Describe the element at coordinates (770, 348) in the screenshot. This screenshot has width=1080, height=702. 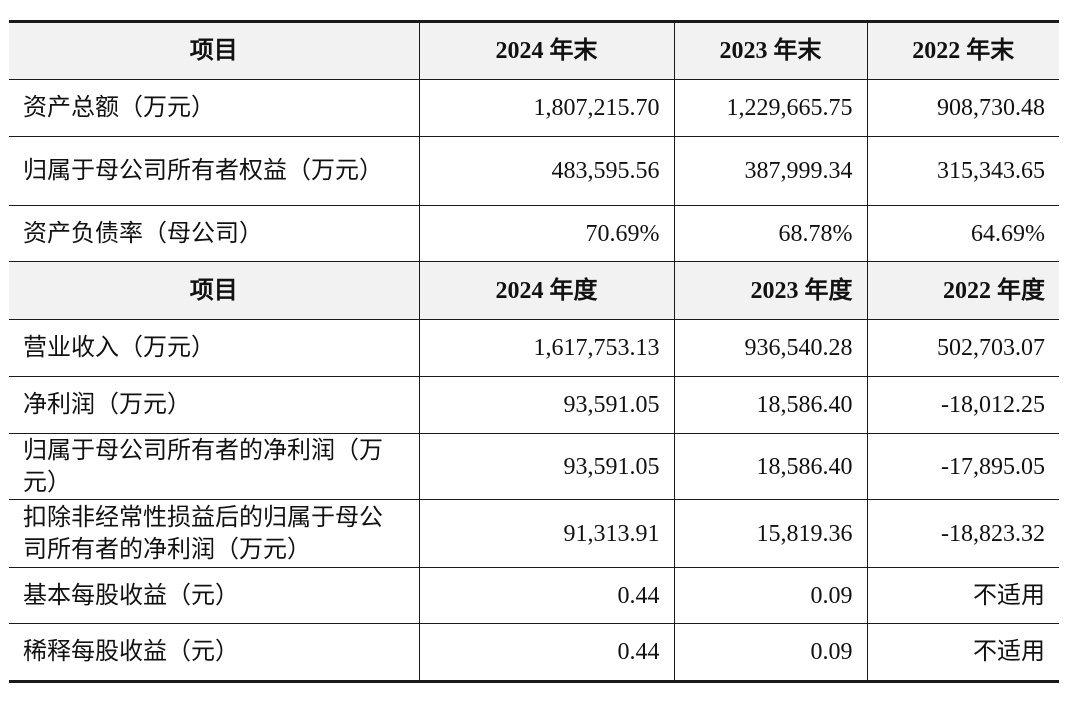
I see `cell-value: 936,540.28` at that location.